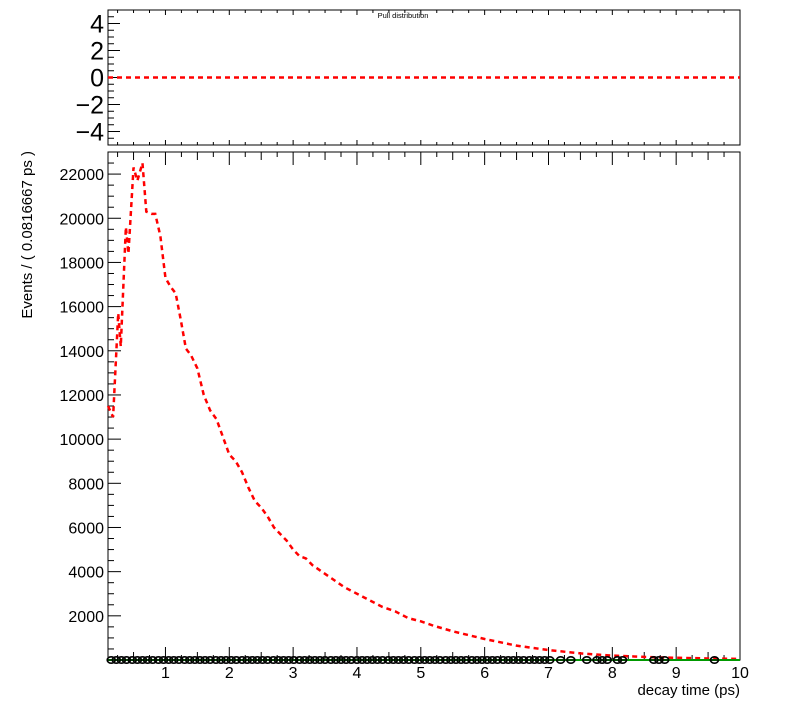 This screenshot has height=725, width=789. I want to click on pull-y-tick-label: −2, so click(89, 106).